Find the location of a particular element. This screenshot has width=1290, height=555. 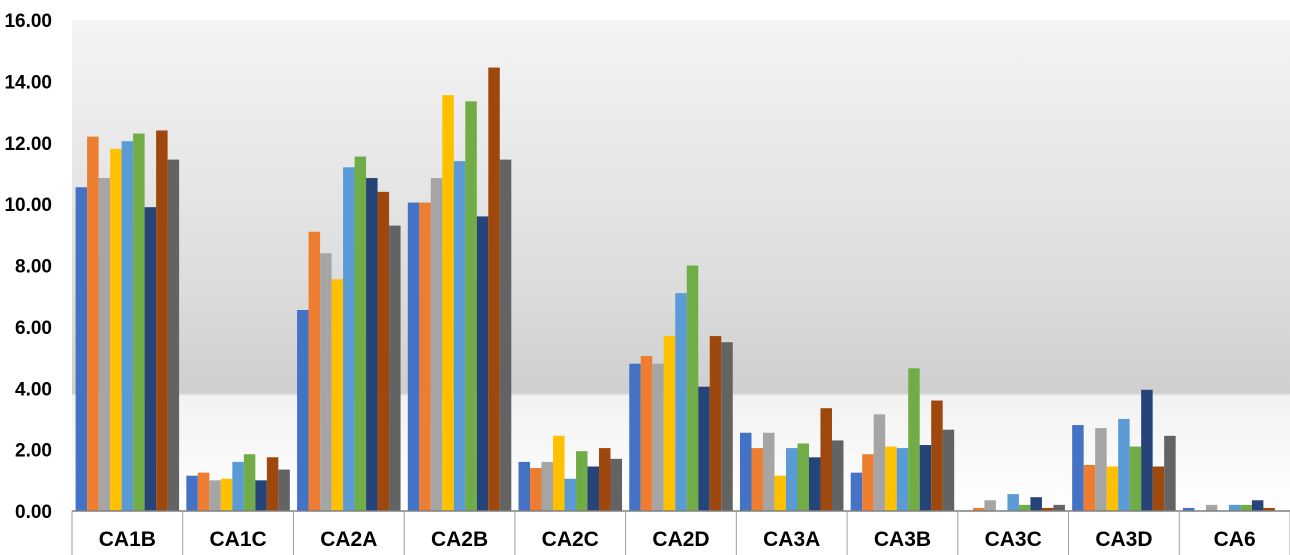

y-tick-label: 12.00 is located at coordinates (28, 144).